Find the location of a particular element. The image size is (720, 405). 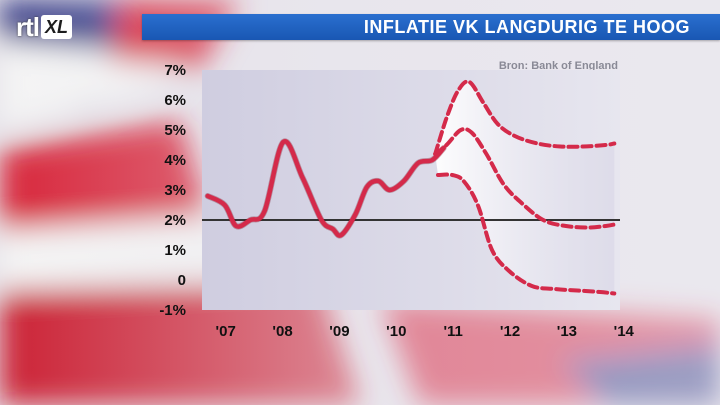

y-tick-label: 1% is located at coordinates (175, 250).